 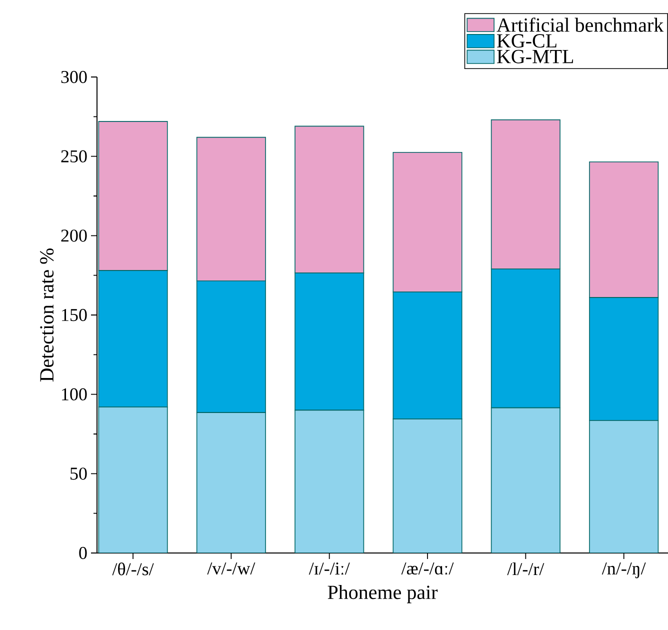 What do you see at coordinates (47, 315) in the screenshot?
I see `y-axis-title: Detection rate %` at bounding box center [47, 315].